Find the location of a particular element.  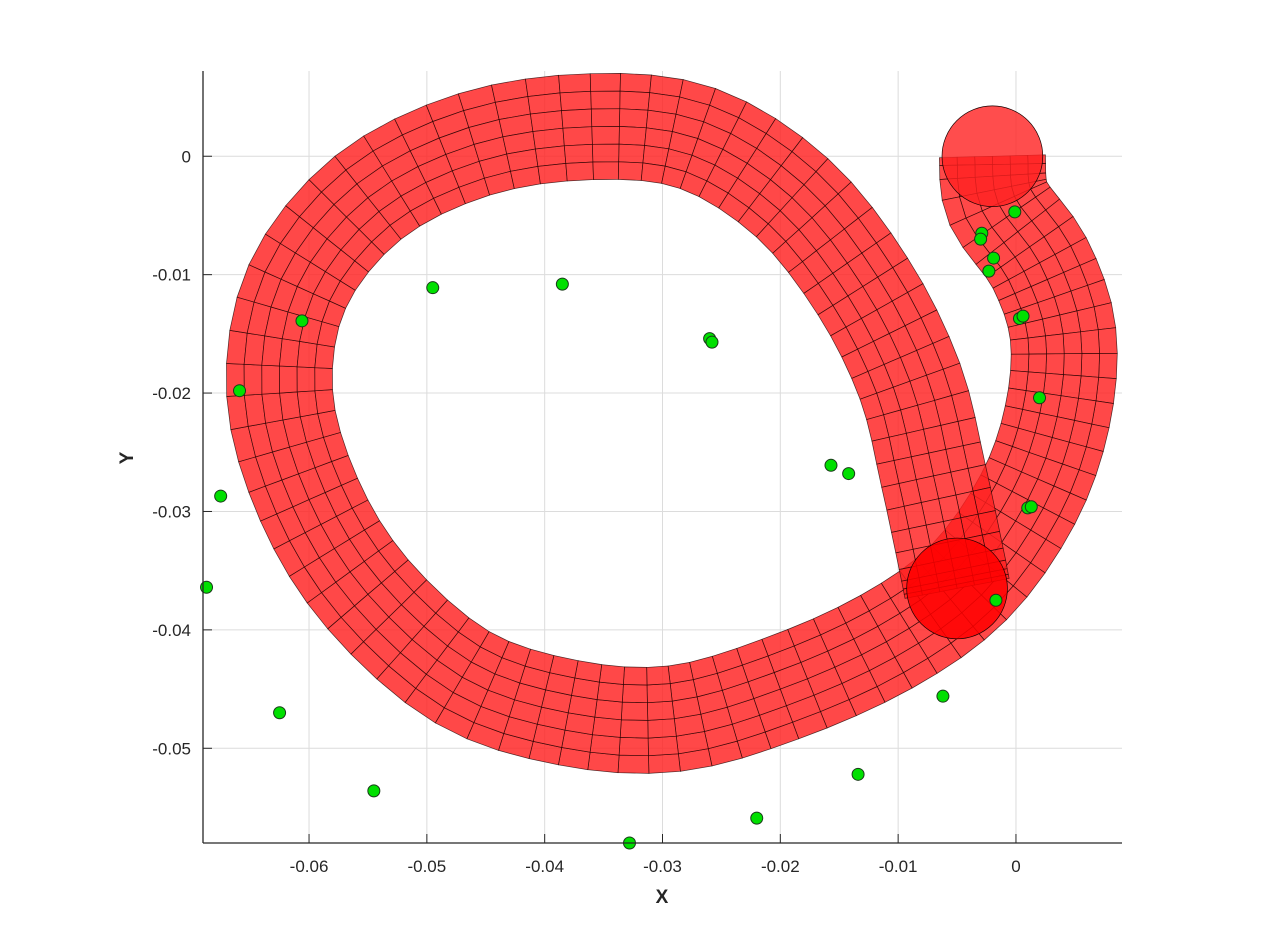

y-tick-label: -0.02 is located at coordinates (171, 393).